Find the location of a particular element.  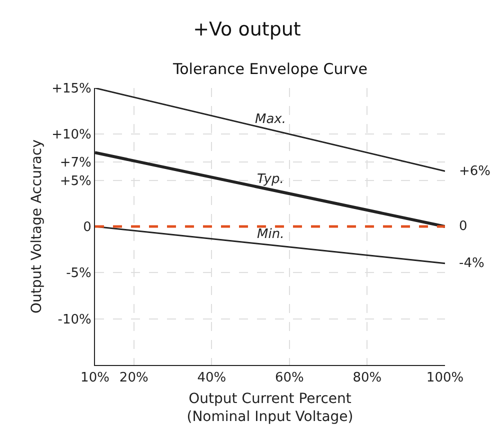

data-label: +6% is located at coordinates (475, 171).